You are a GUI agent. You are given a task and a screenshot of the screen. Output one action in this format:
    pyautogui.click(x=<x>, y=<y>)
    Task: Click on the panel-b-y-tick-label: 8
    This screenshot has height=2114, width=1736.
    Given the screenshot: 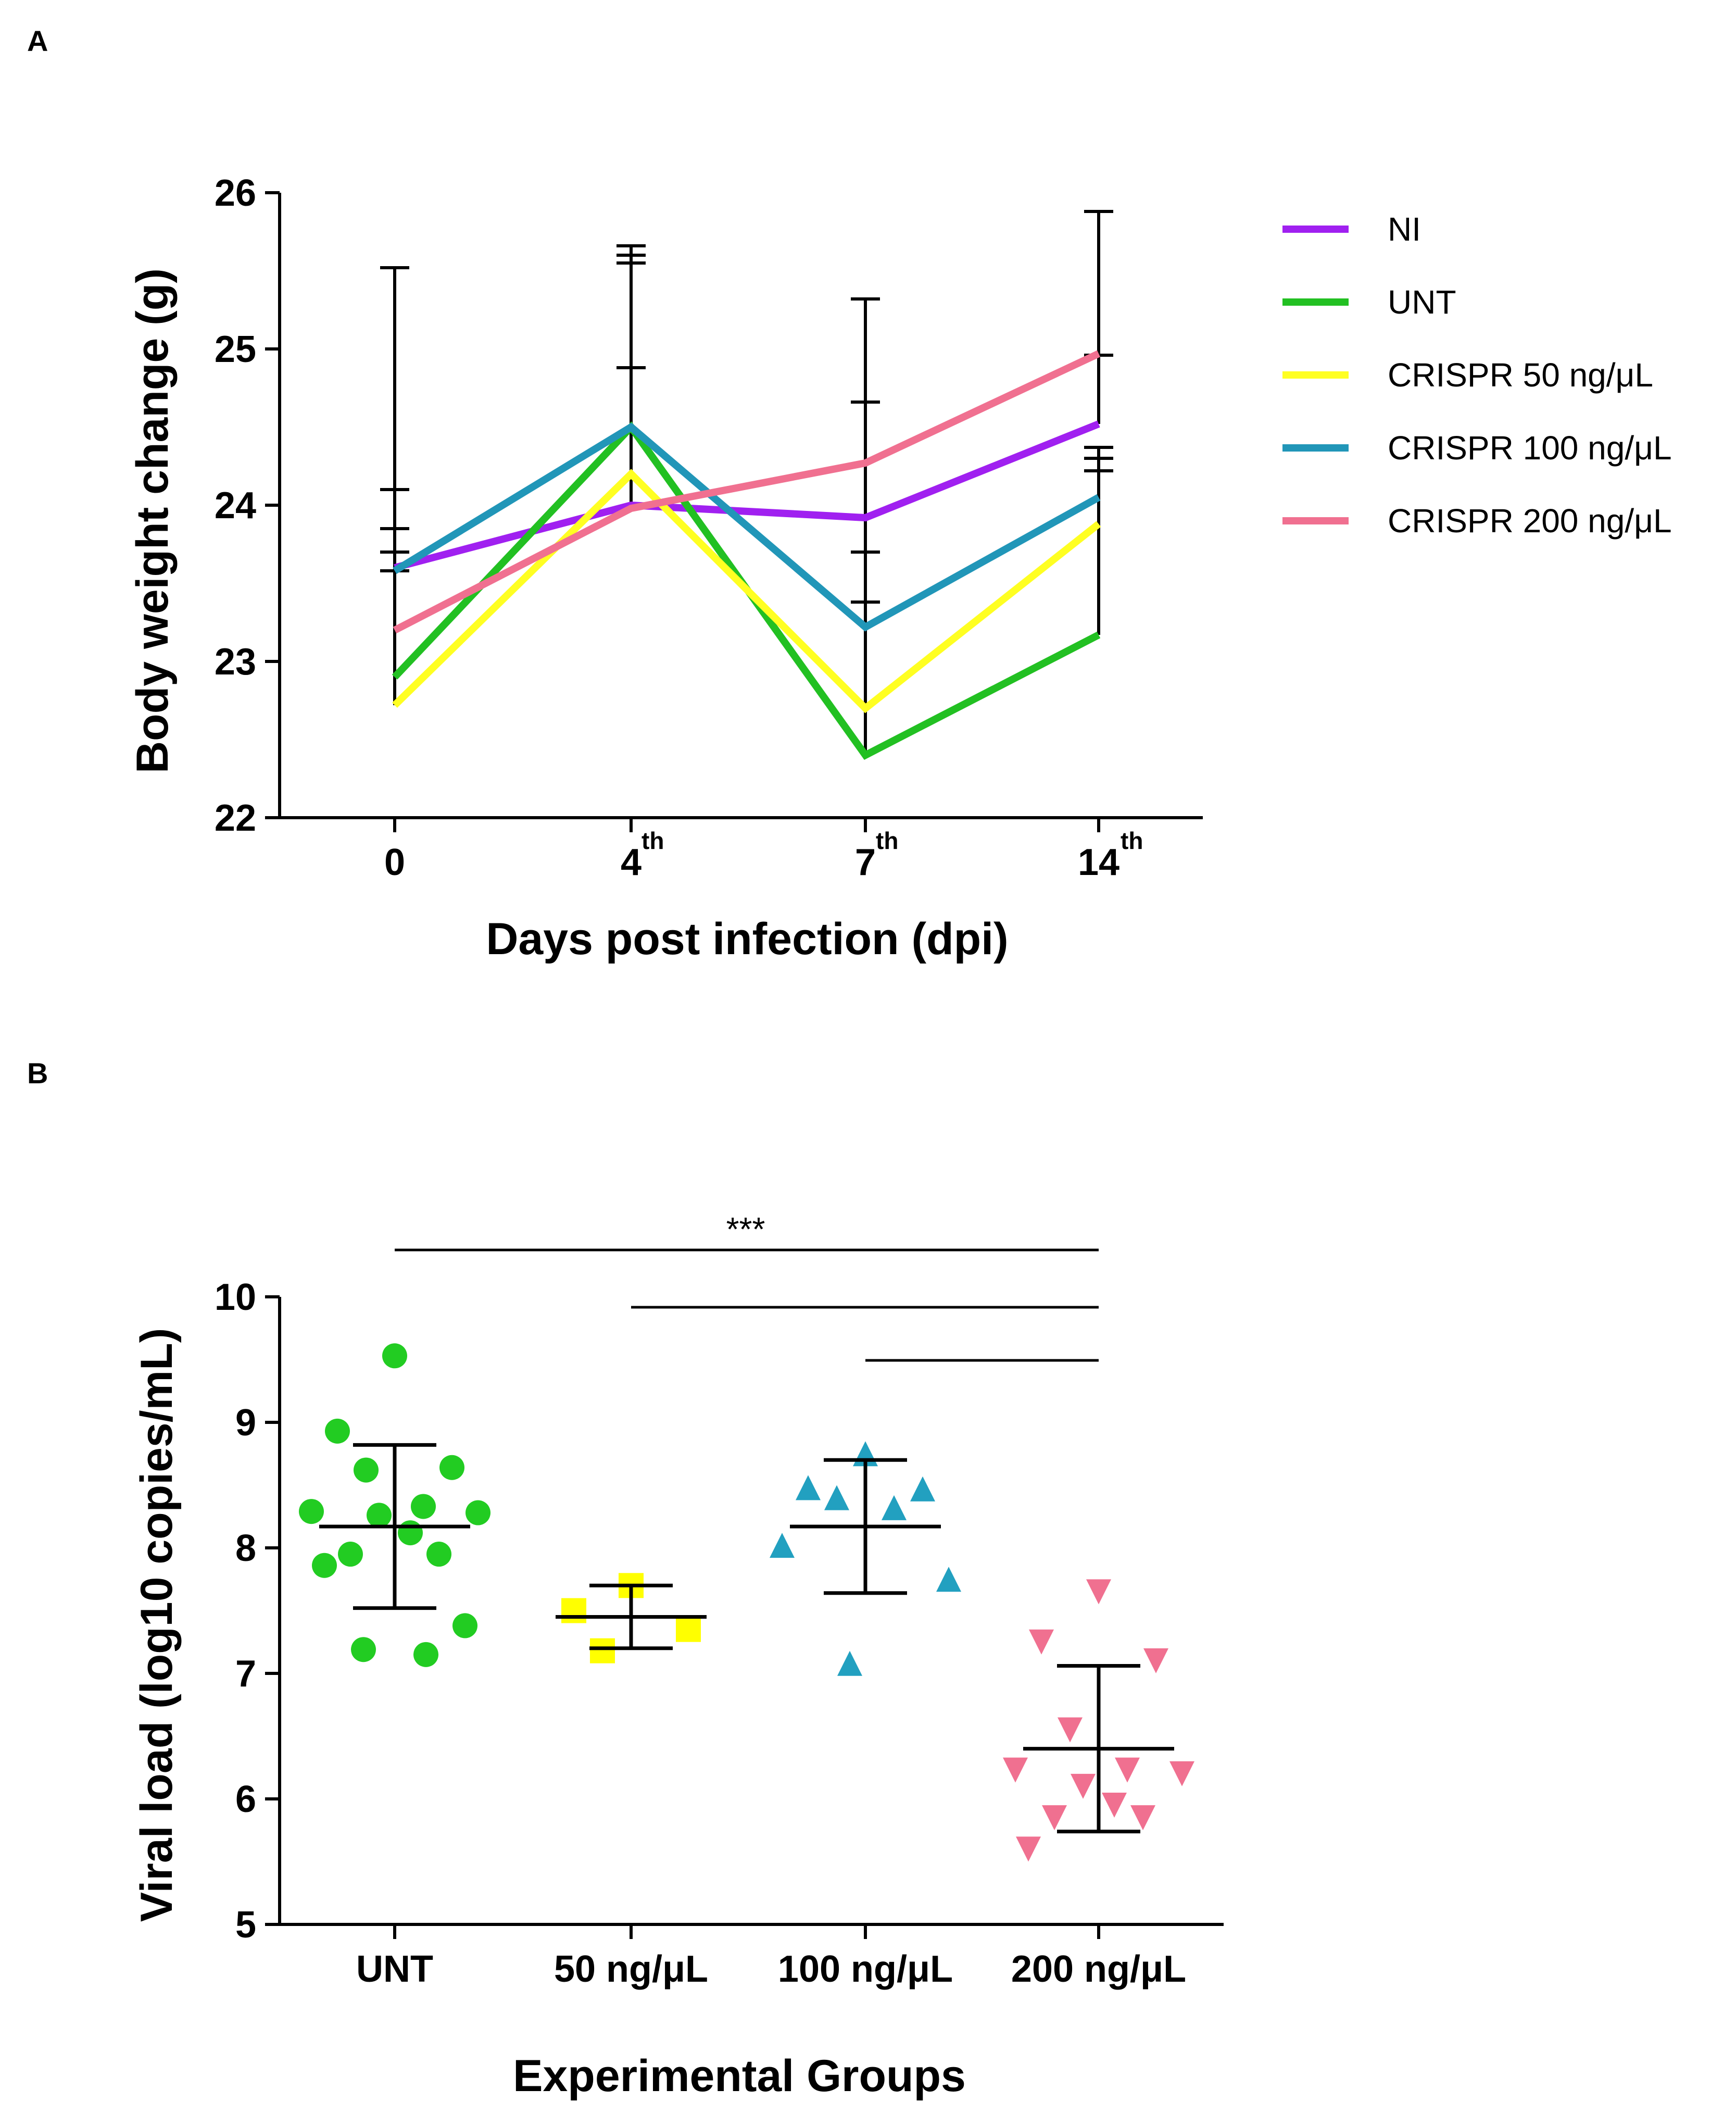 What is the action you would take?
    pyautogui.click(x=246, y=1548)
    